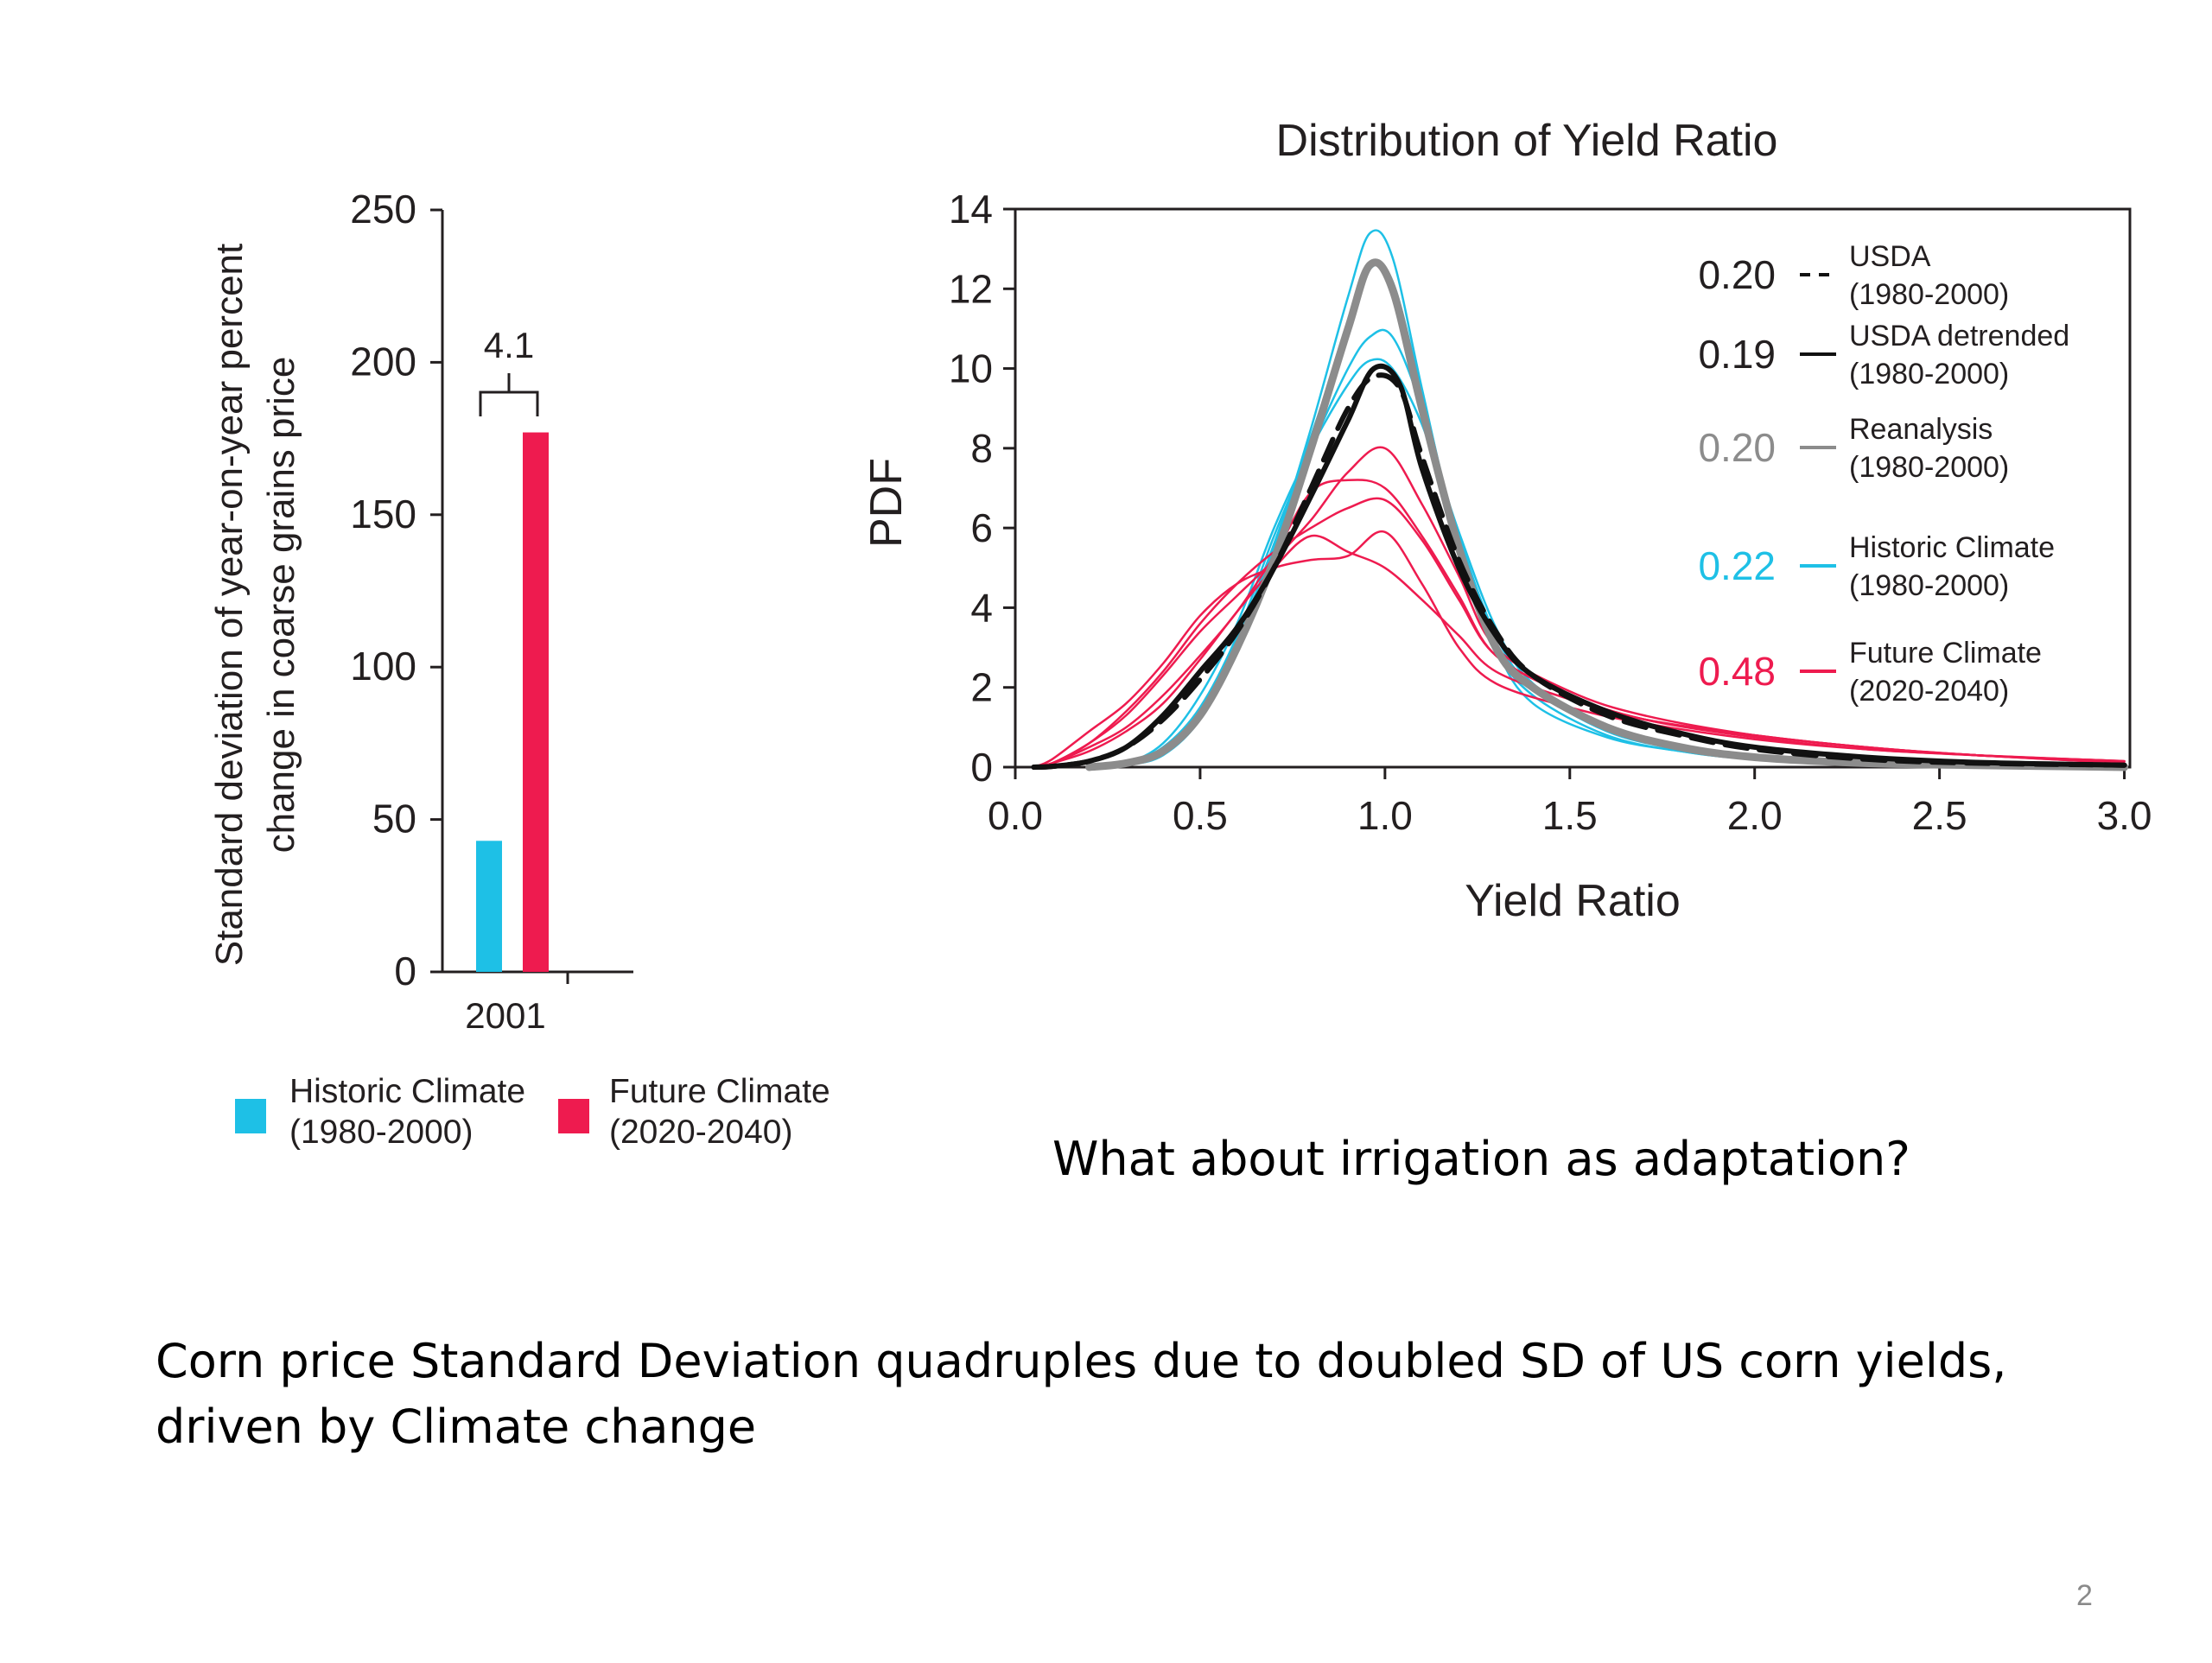  I want to click on legend-series-name: USDA detrended, so click(1959, 336).